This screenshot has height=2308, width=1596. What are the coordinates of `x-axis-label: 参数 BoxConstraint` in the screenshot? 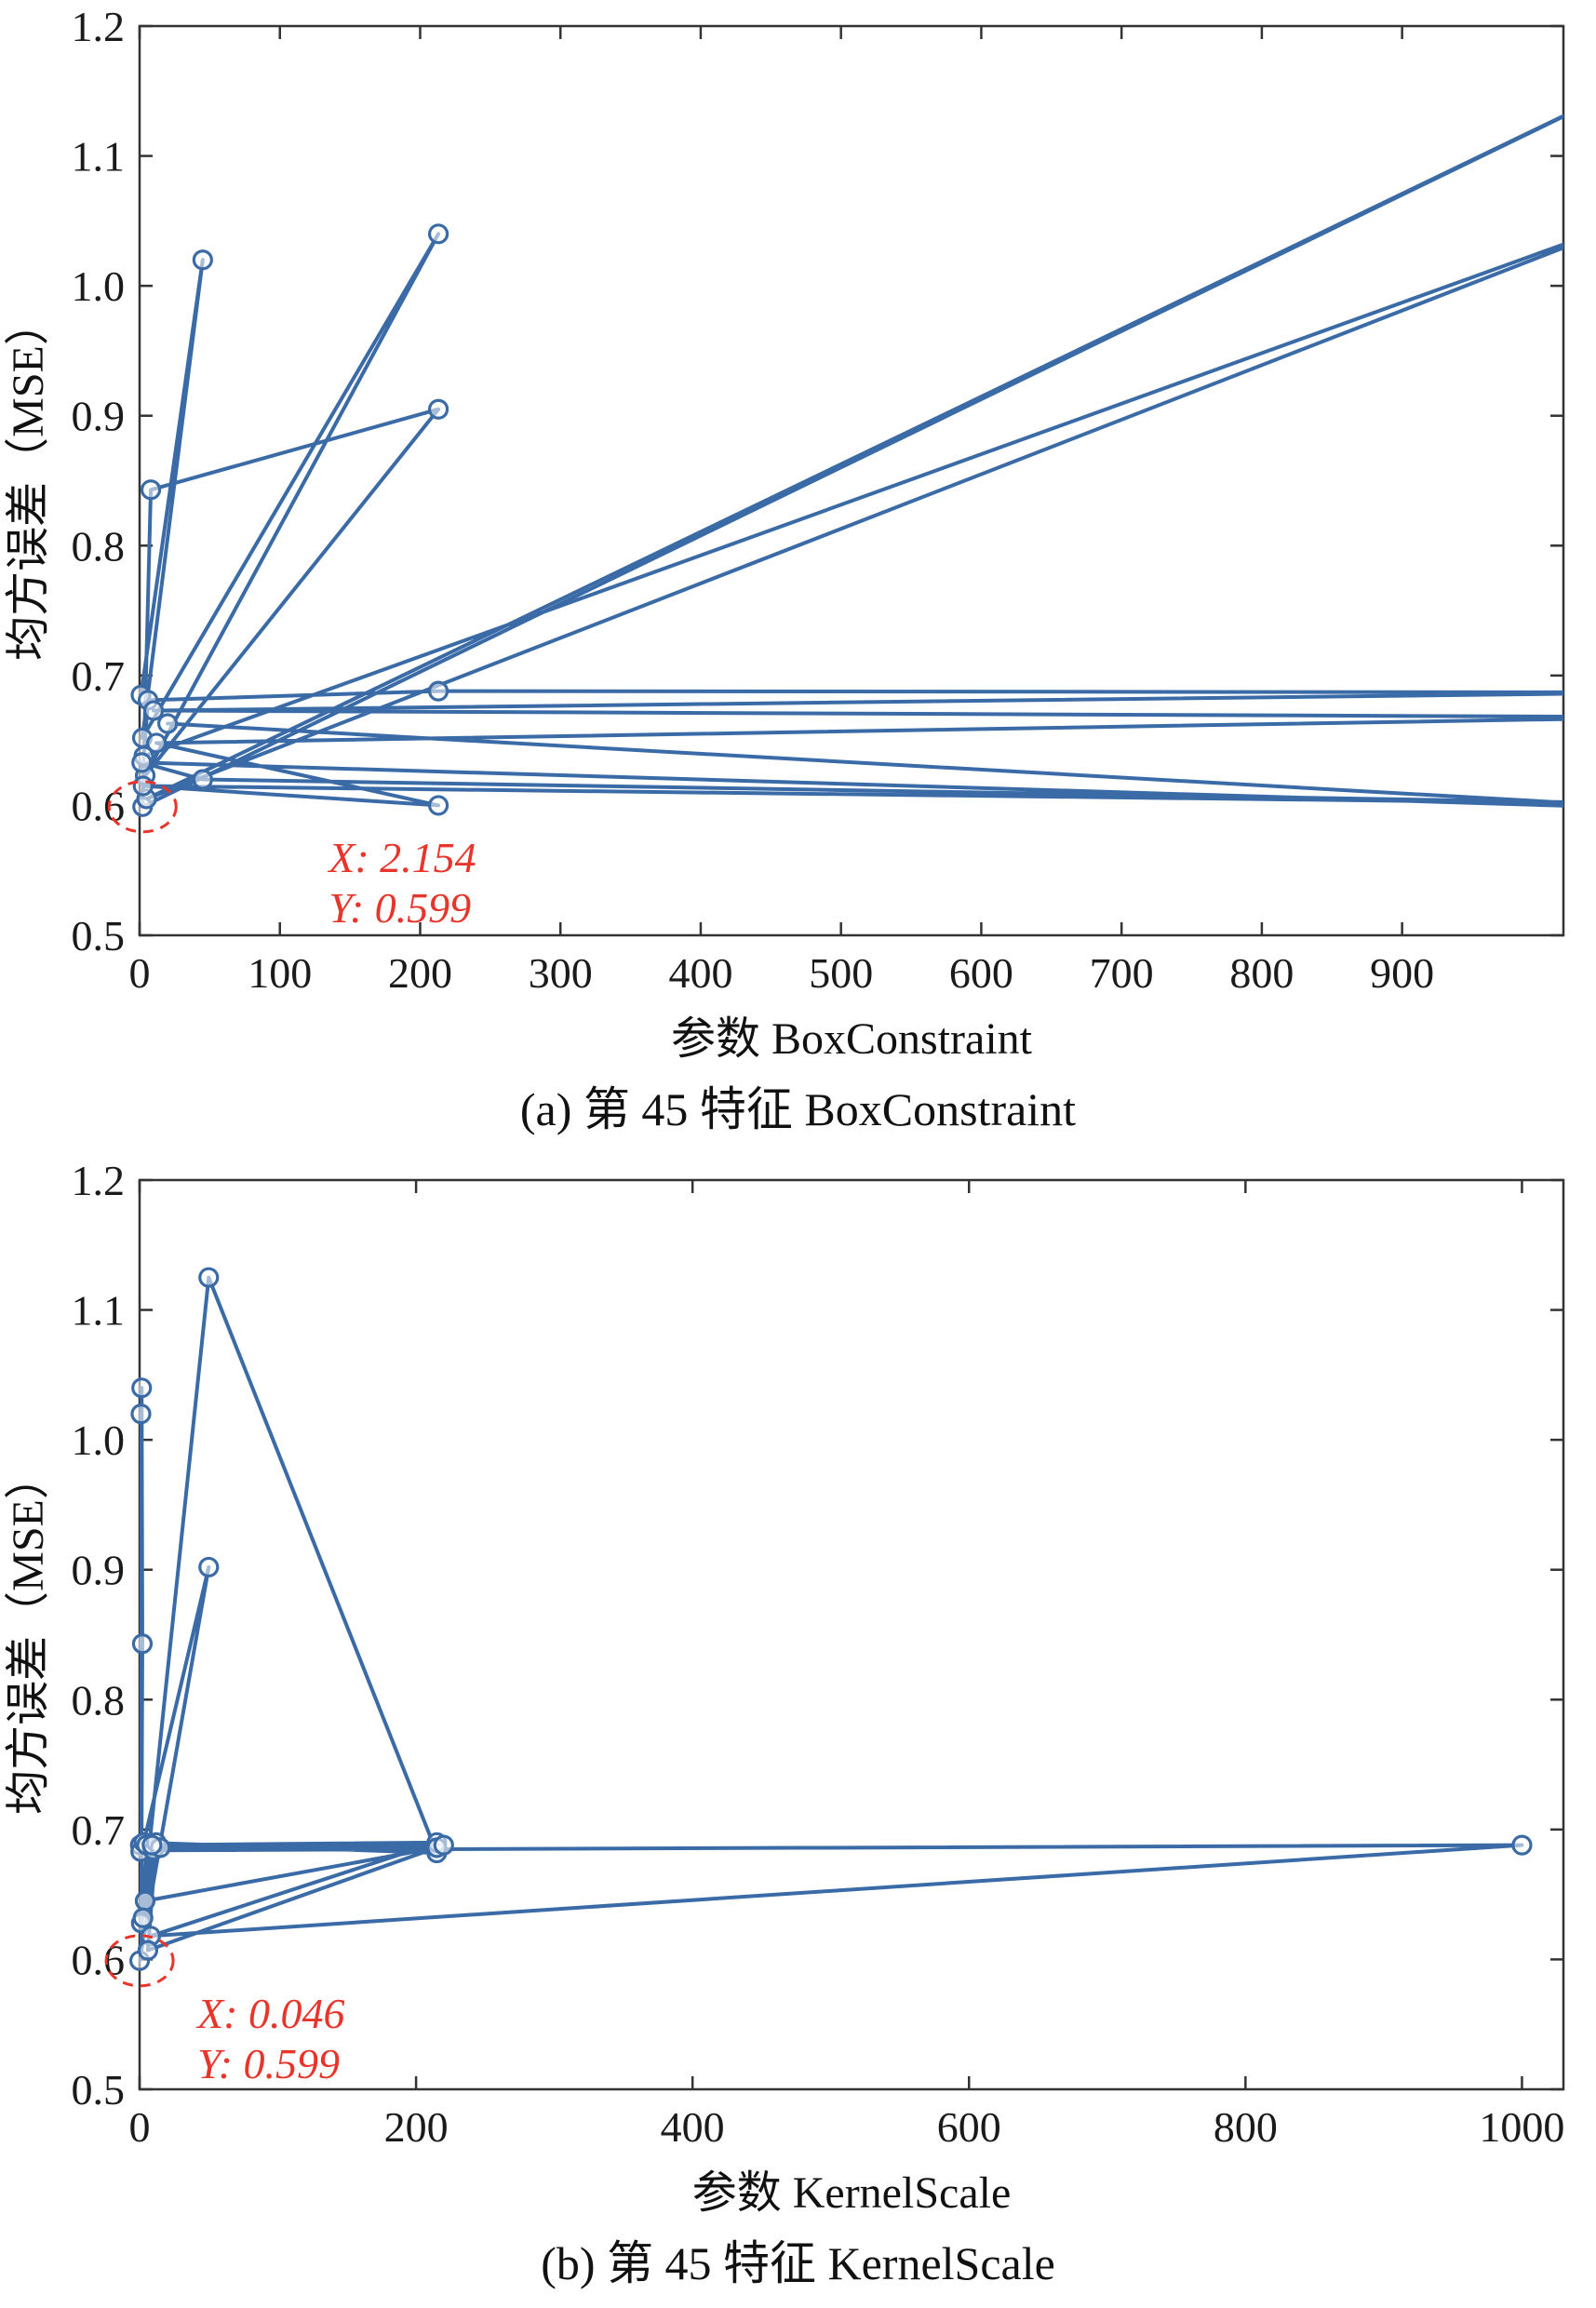 It's located at (852, 1039).